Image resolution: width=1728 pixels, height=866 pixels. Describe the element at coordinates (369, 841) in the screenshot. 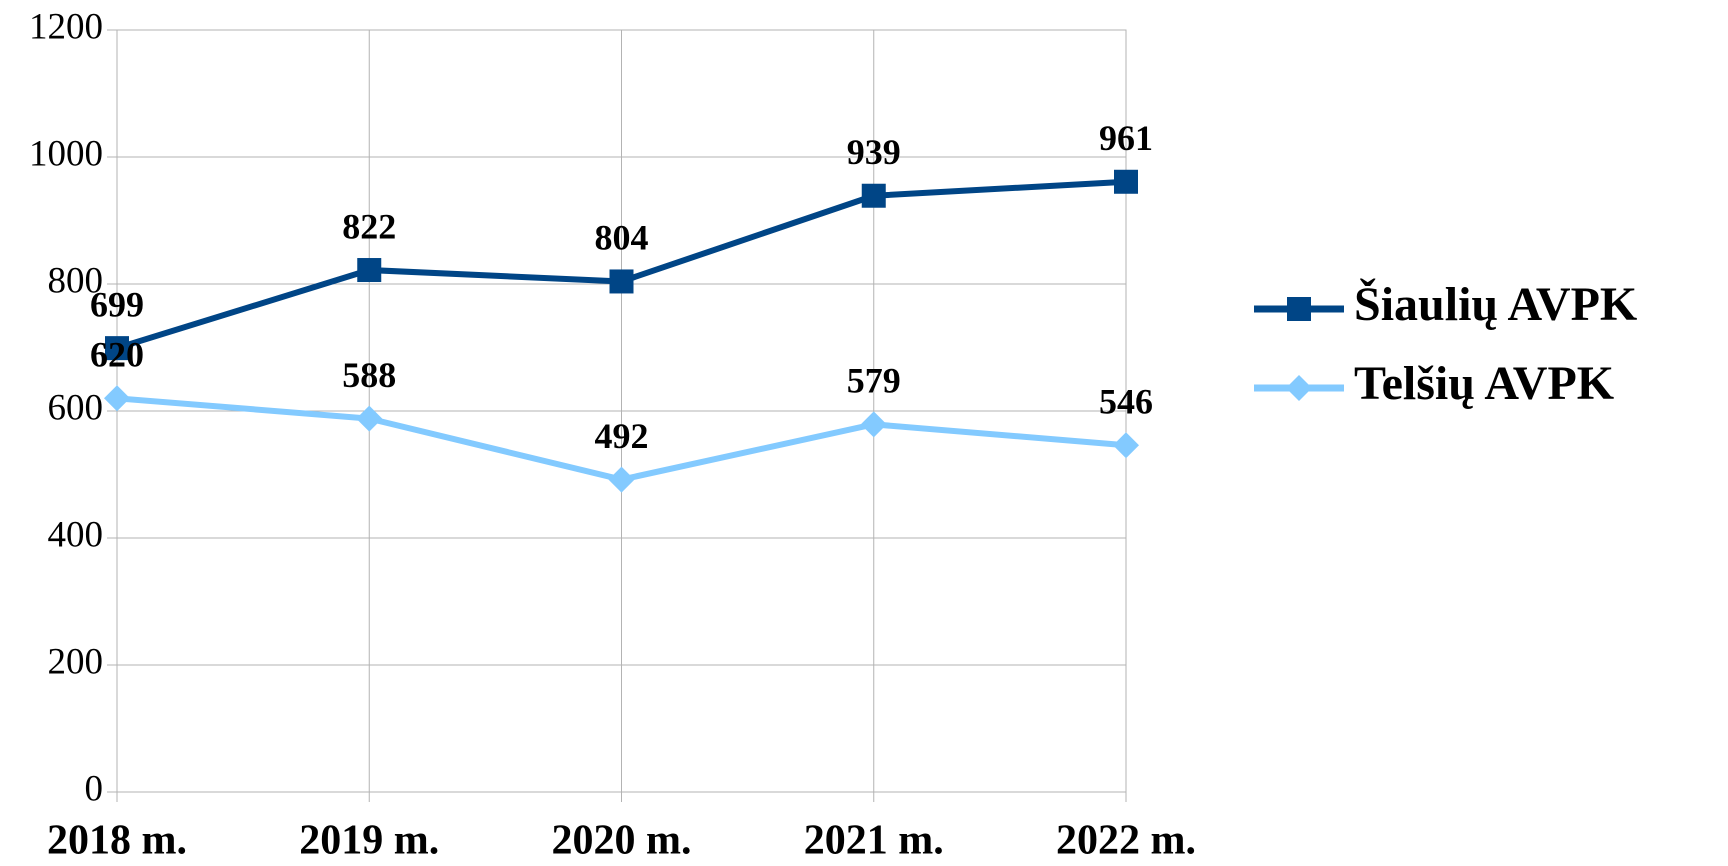

I see `x-tick-label: 2019 m.` at that location.